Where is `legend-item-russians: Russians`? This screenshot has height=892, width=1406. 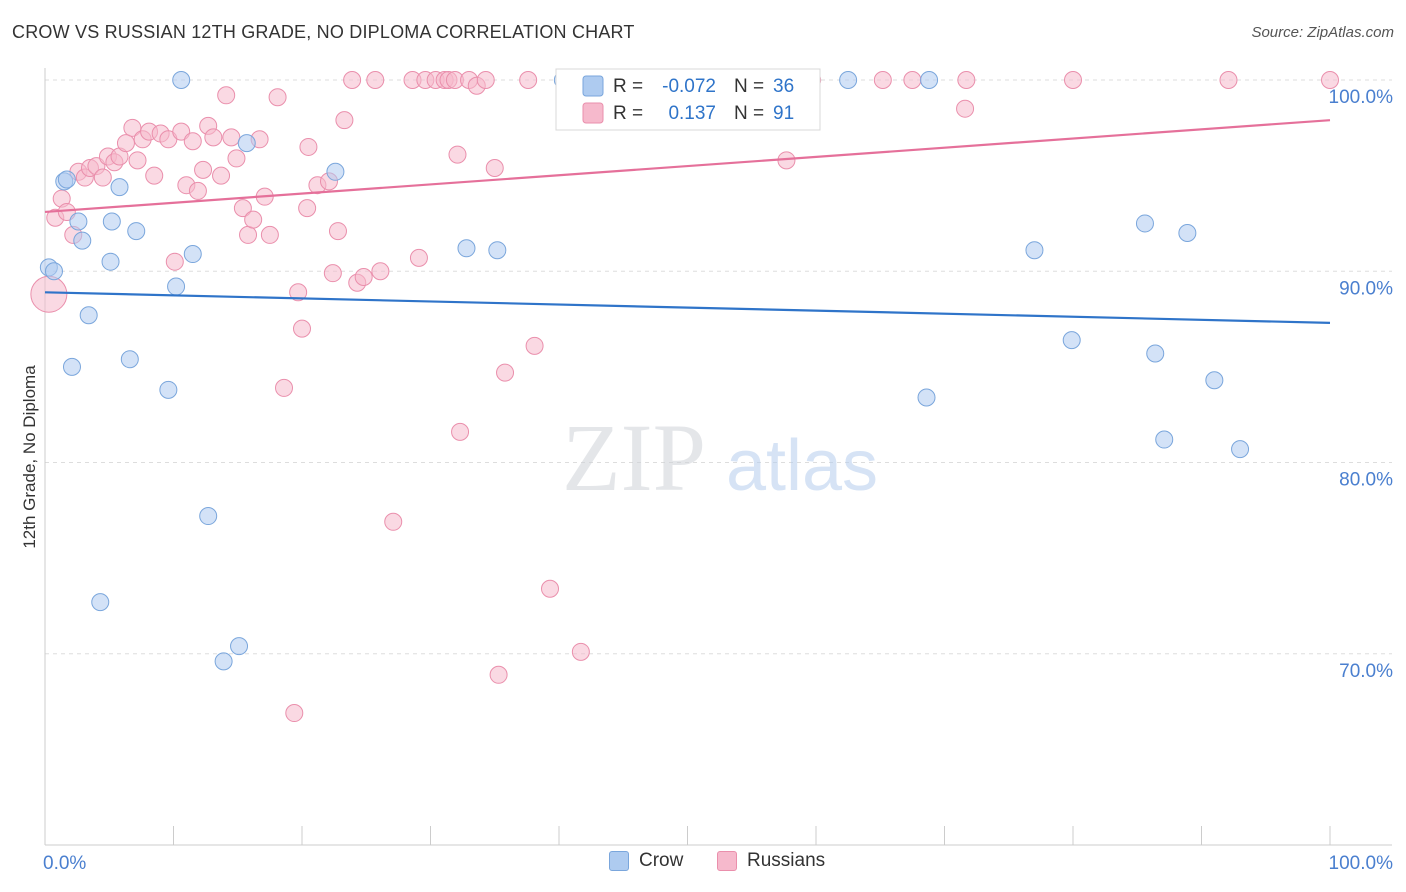
legend-item-russians: Russians is located at coordinates (771, 861).